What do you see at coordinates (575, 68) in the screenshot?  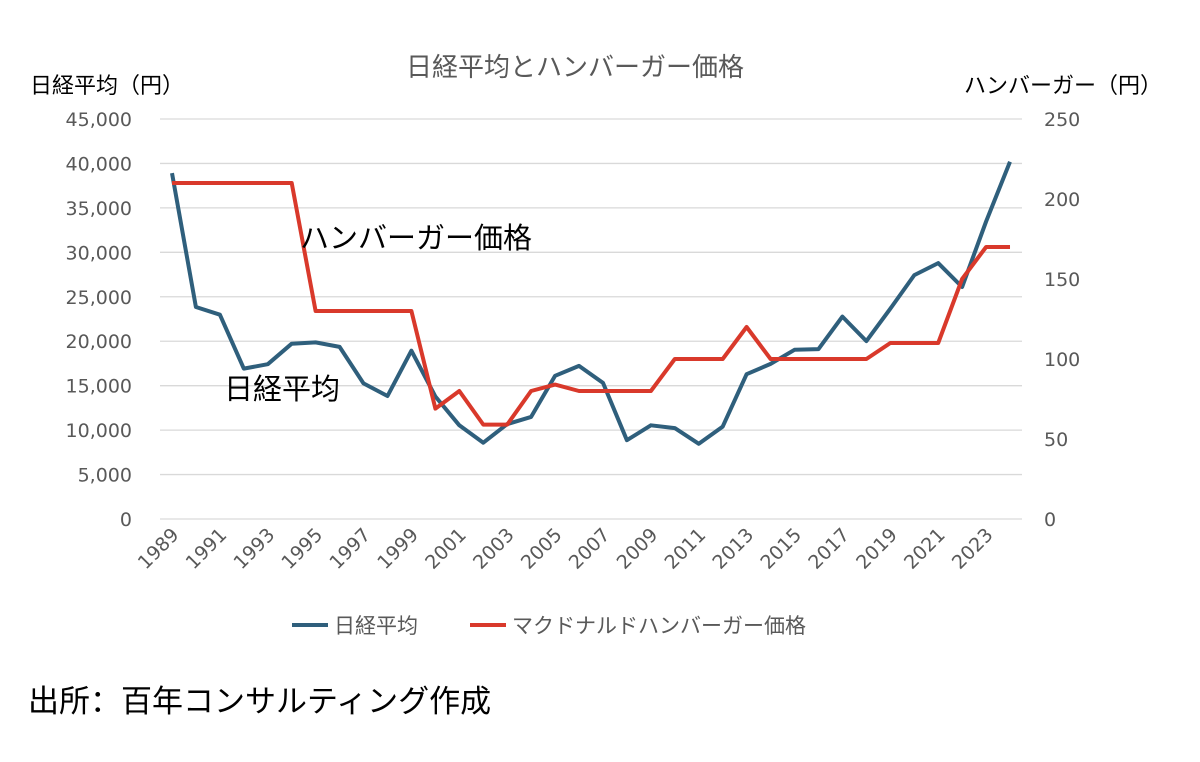 I see `chart-title: 日経平均とハンバーガー価格` at bounding box center [575, 68].